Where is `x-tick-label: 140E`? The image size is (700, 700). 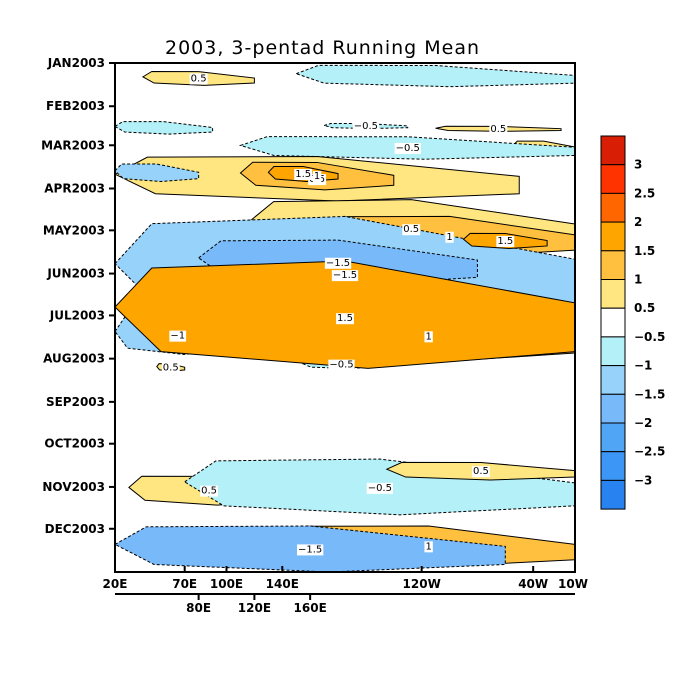
x-tick-label: 140E is located at coordinates (282, 584).